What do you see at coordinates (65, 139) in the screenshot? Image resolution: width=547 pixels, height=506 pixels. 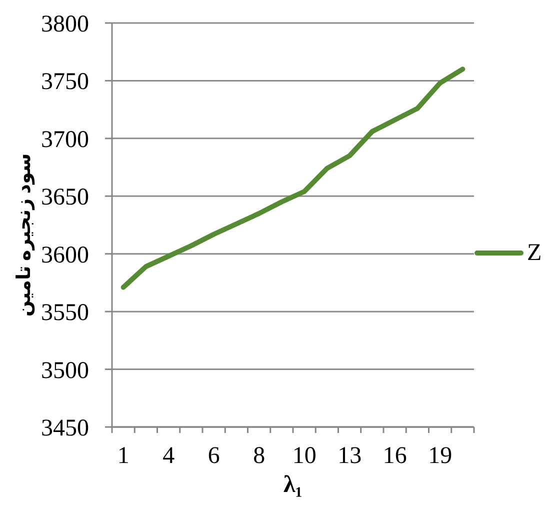 I see `y-tick-label: 3700` at bounding box center [65, 139].